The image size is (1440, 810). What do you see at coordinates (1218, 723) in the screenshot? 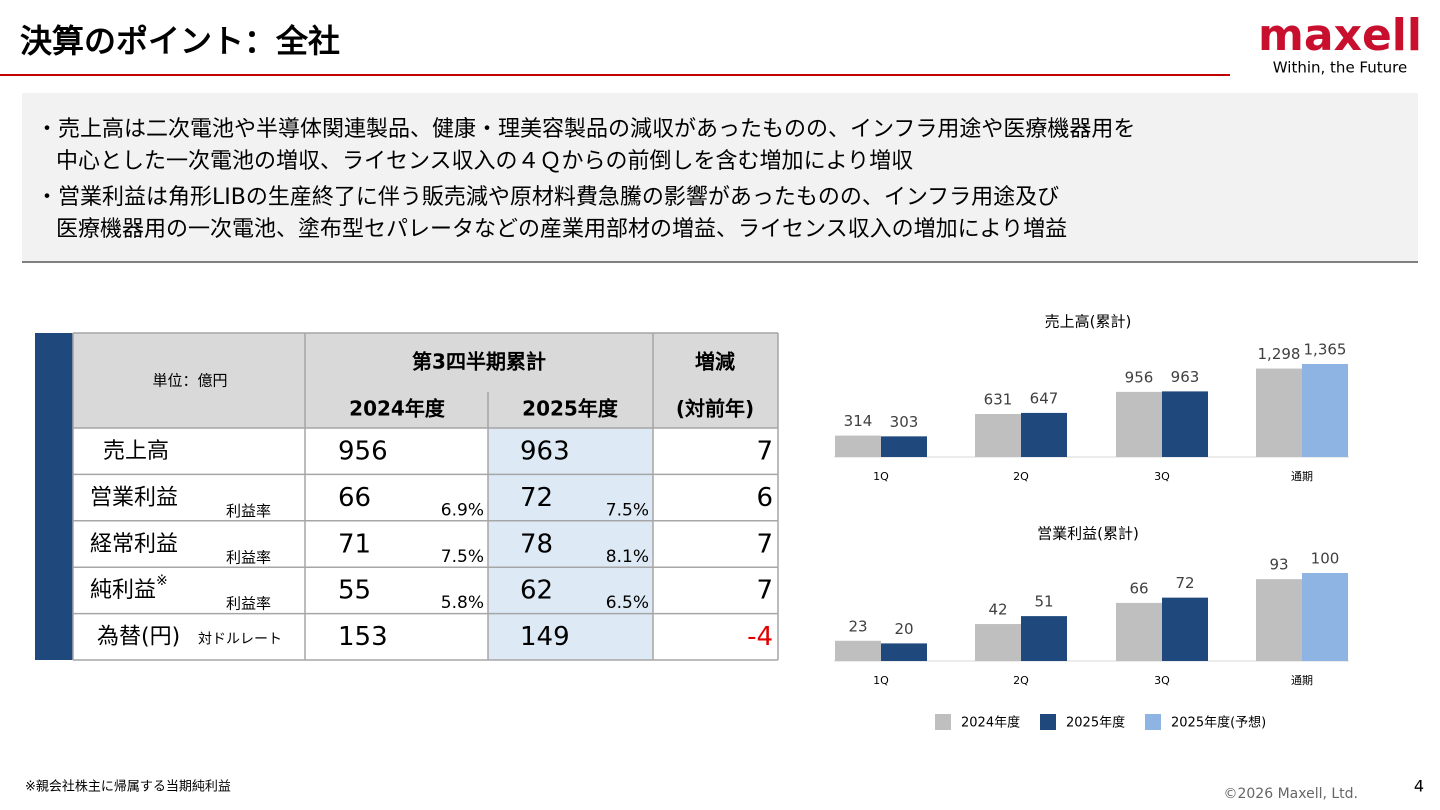
I see `legend-label: 2025年度(予想)` at bounding box center [1218, 723].